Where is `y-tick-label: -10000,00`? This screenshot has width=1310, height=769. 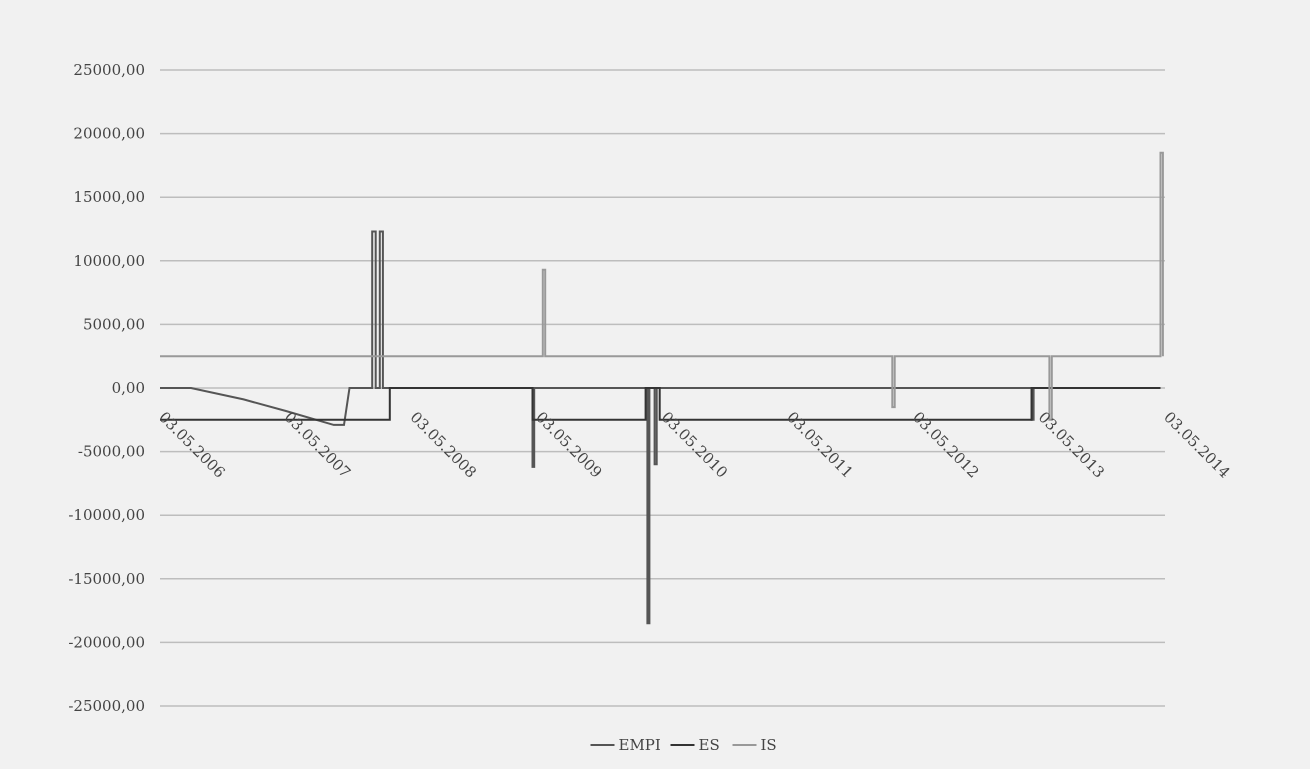 y-tick-label: -10000,00 is located at coordinates (106, 515).